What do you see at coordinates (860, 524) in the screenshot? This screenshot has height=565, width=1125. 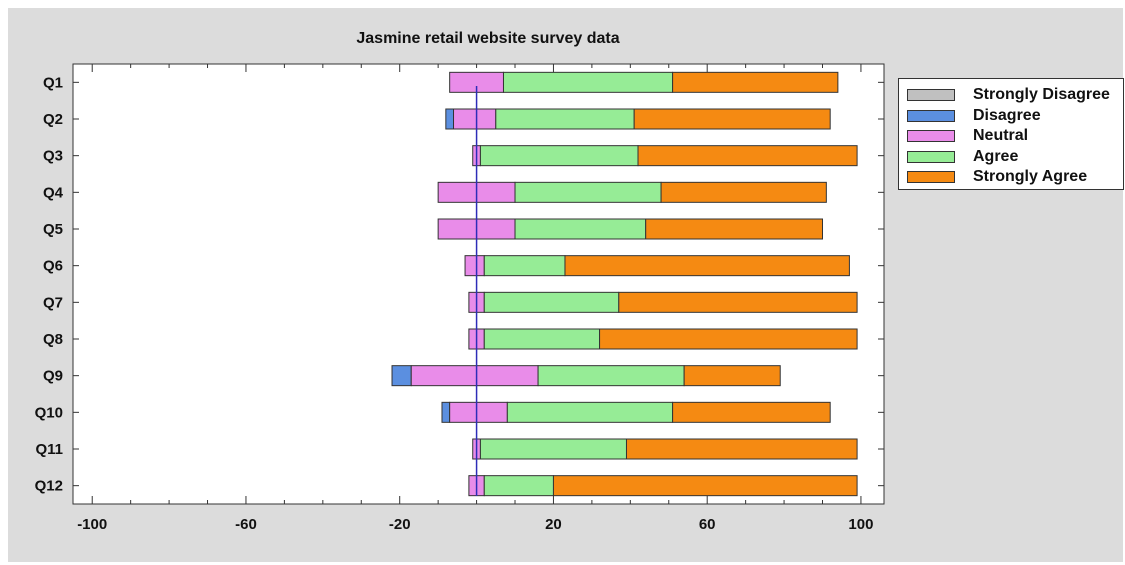 I see `x-tick-label: 100` at bounding box center [860, 524].